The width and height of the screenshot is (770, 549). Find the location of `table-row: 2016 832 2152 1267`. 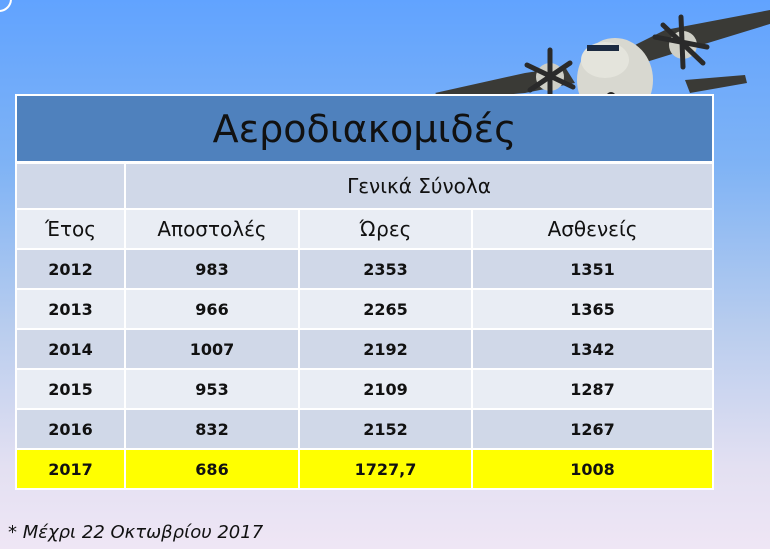

table-row: 2016 832 2152 1267 is located at coordinates (365, 429).